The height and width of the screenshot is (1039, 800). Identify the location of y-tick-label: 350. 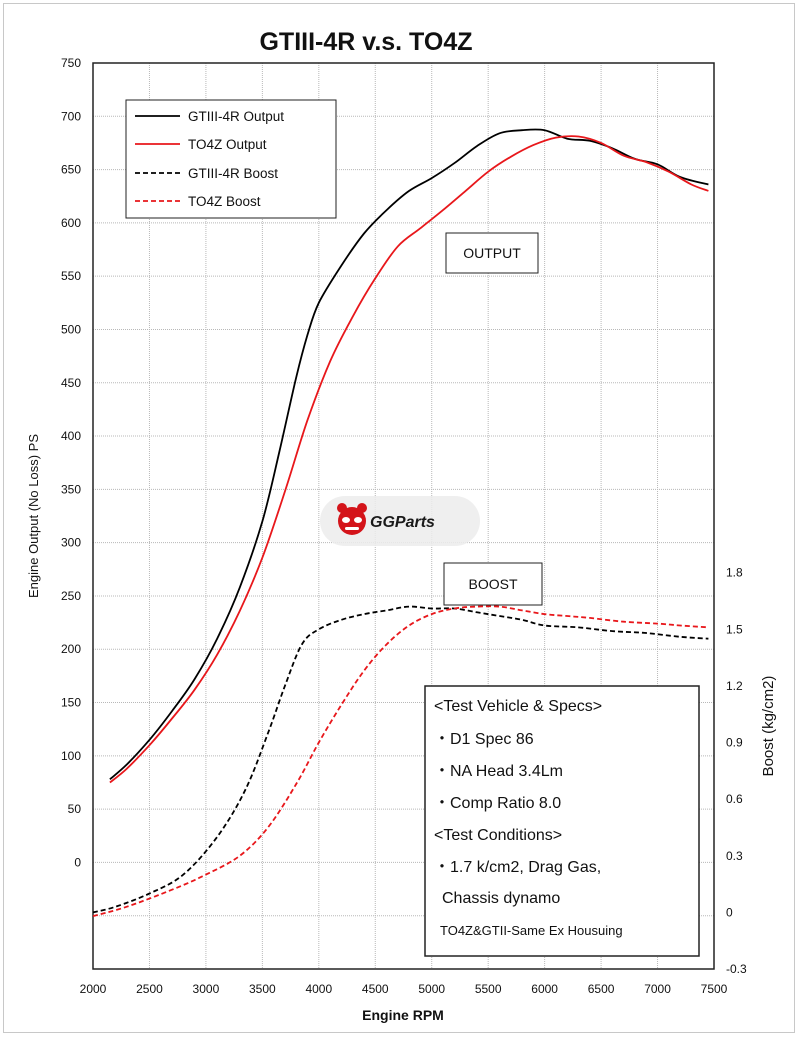
(71, 489).